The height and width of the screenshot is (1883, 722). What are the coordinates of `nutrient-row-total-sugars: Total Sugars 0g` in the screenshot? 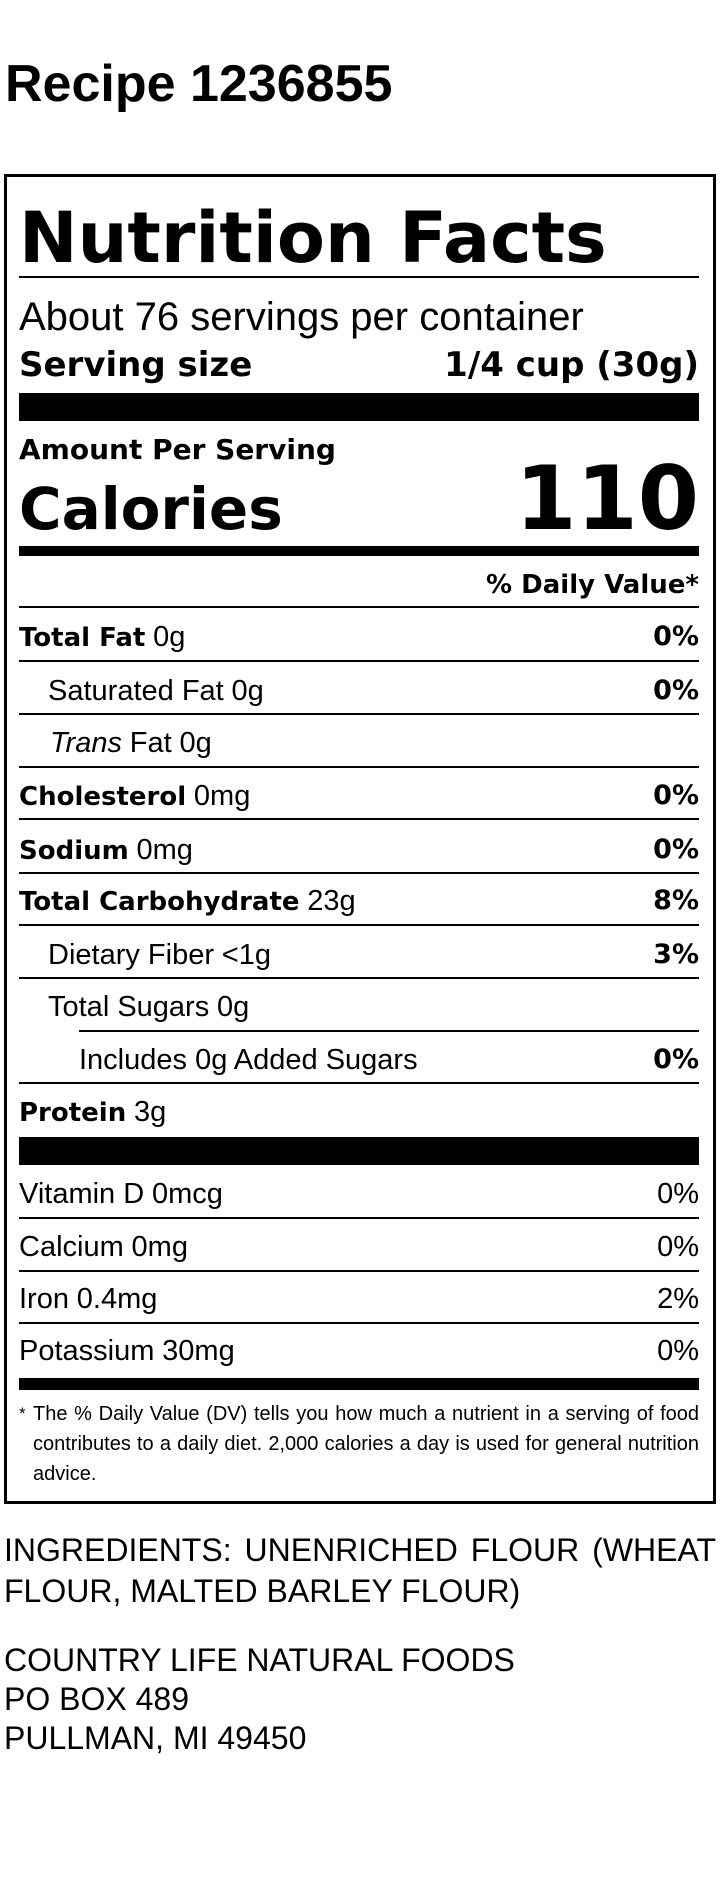 It's located at (359, 1007).